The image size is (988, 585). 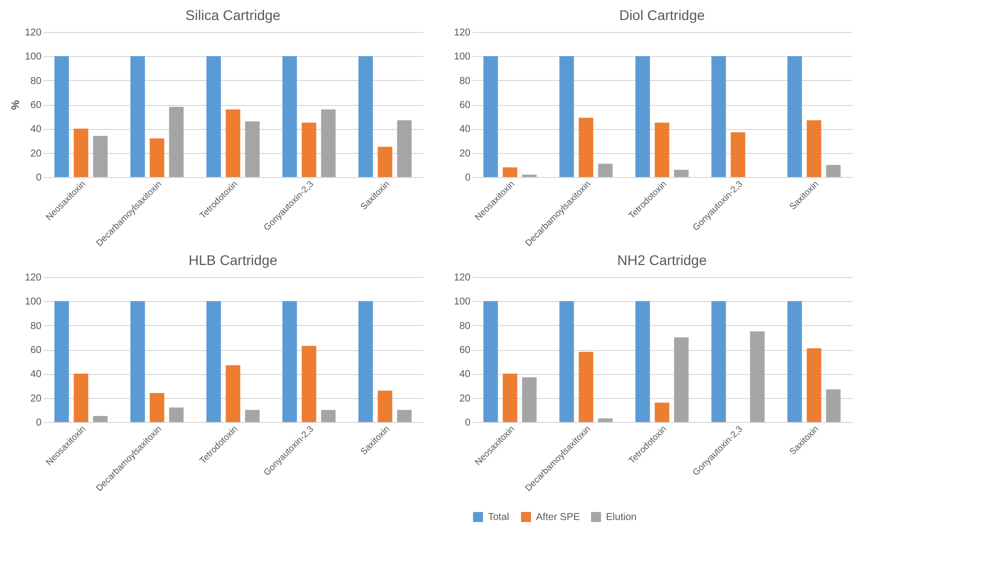 I want to click on chart-title: HLB Cartridge, so click(x=233, y=260).